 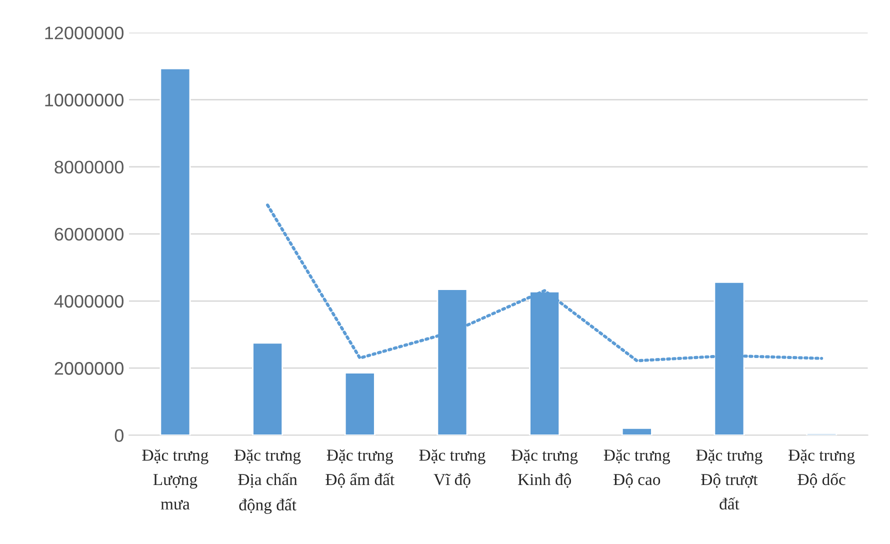 What do you see at coordinates (452, 468) in the screenshot?
I see `x-tick-label: Đặc trưng Vĩ độ` at bounding box center [452, 468].